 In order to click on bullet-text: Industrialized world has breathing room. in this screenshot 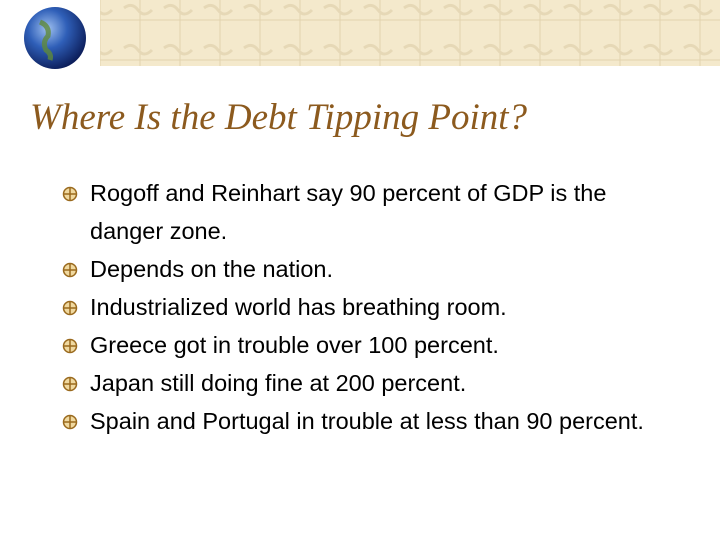, I will do `click(298, 307)`.